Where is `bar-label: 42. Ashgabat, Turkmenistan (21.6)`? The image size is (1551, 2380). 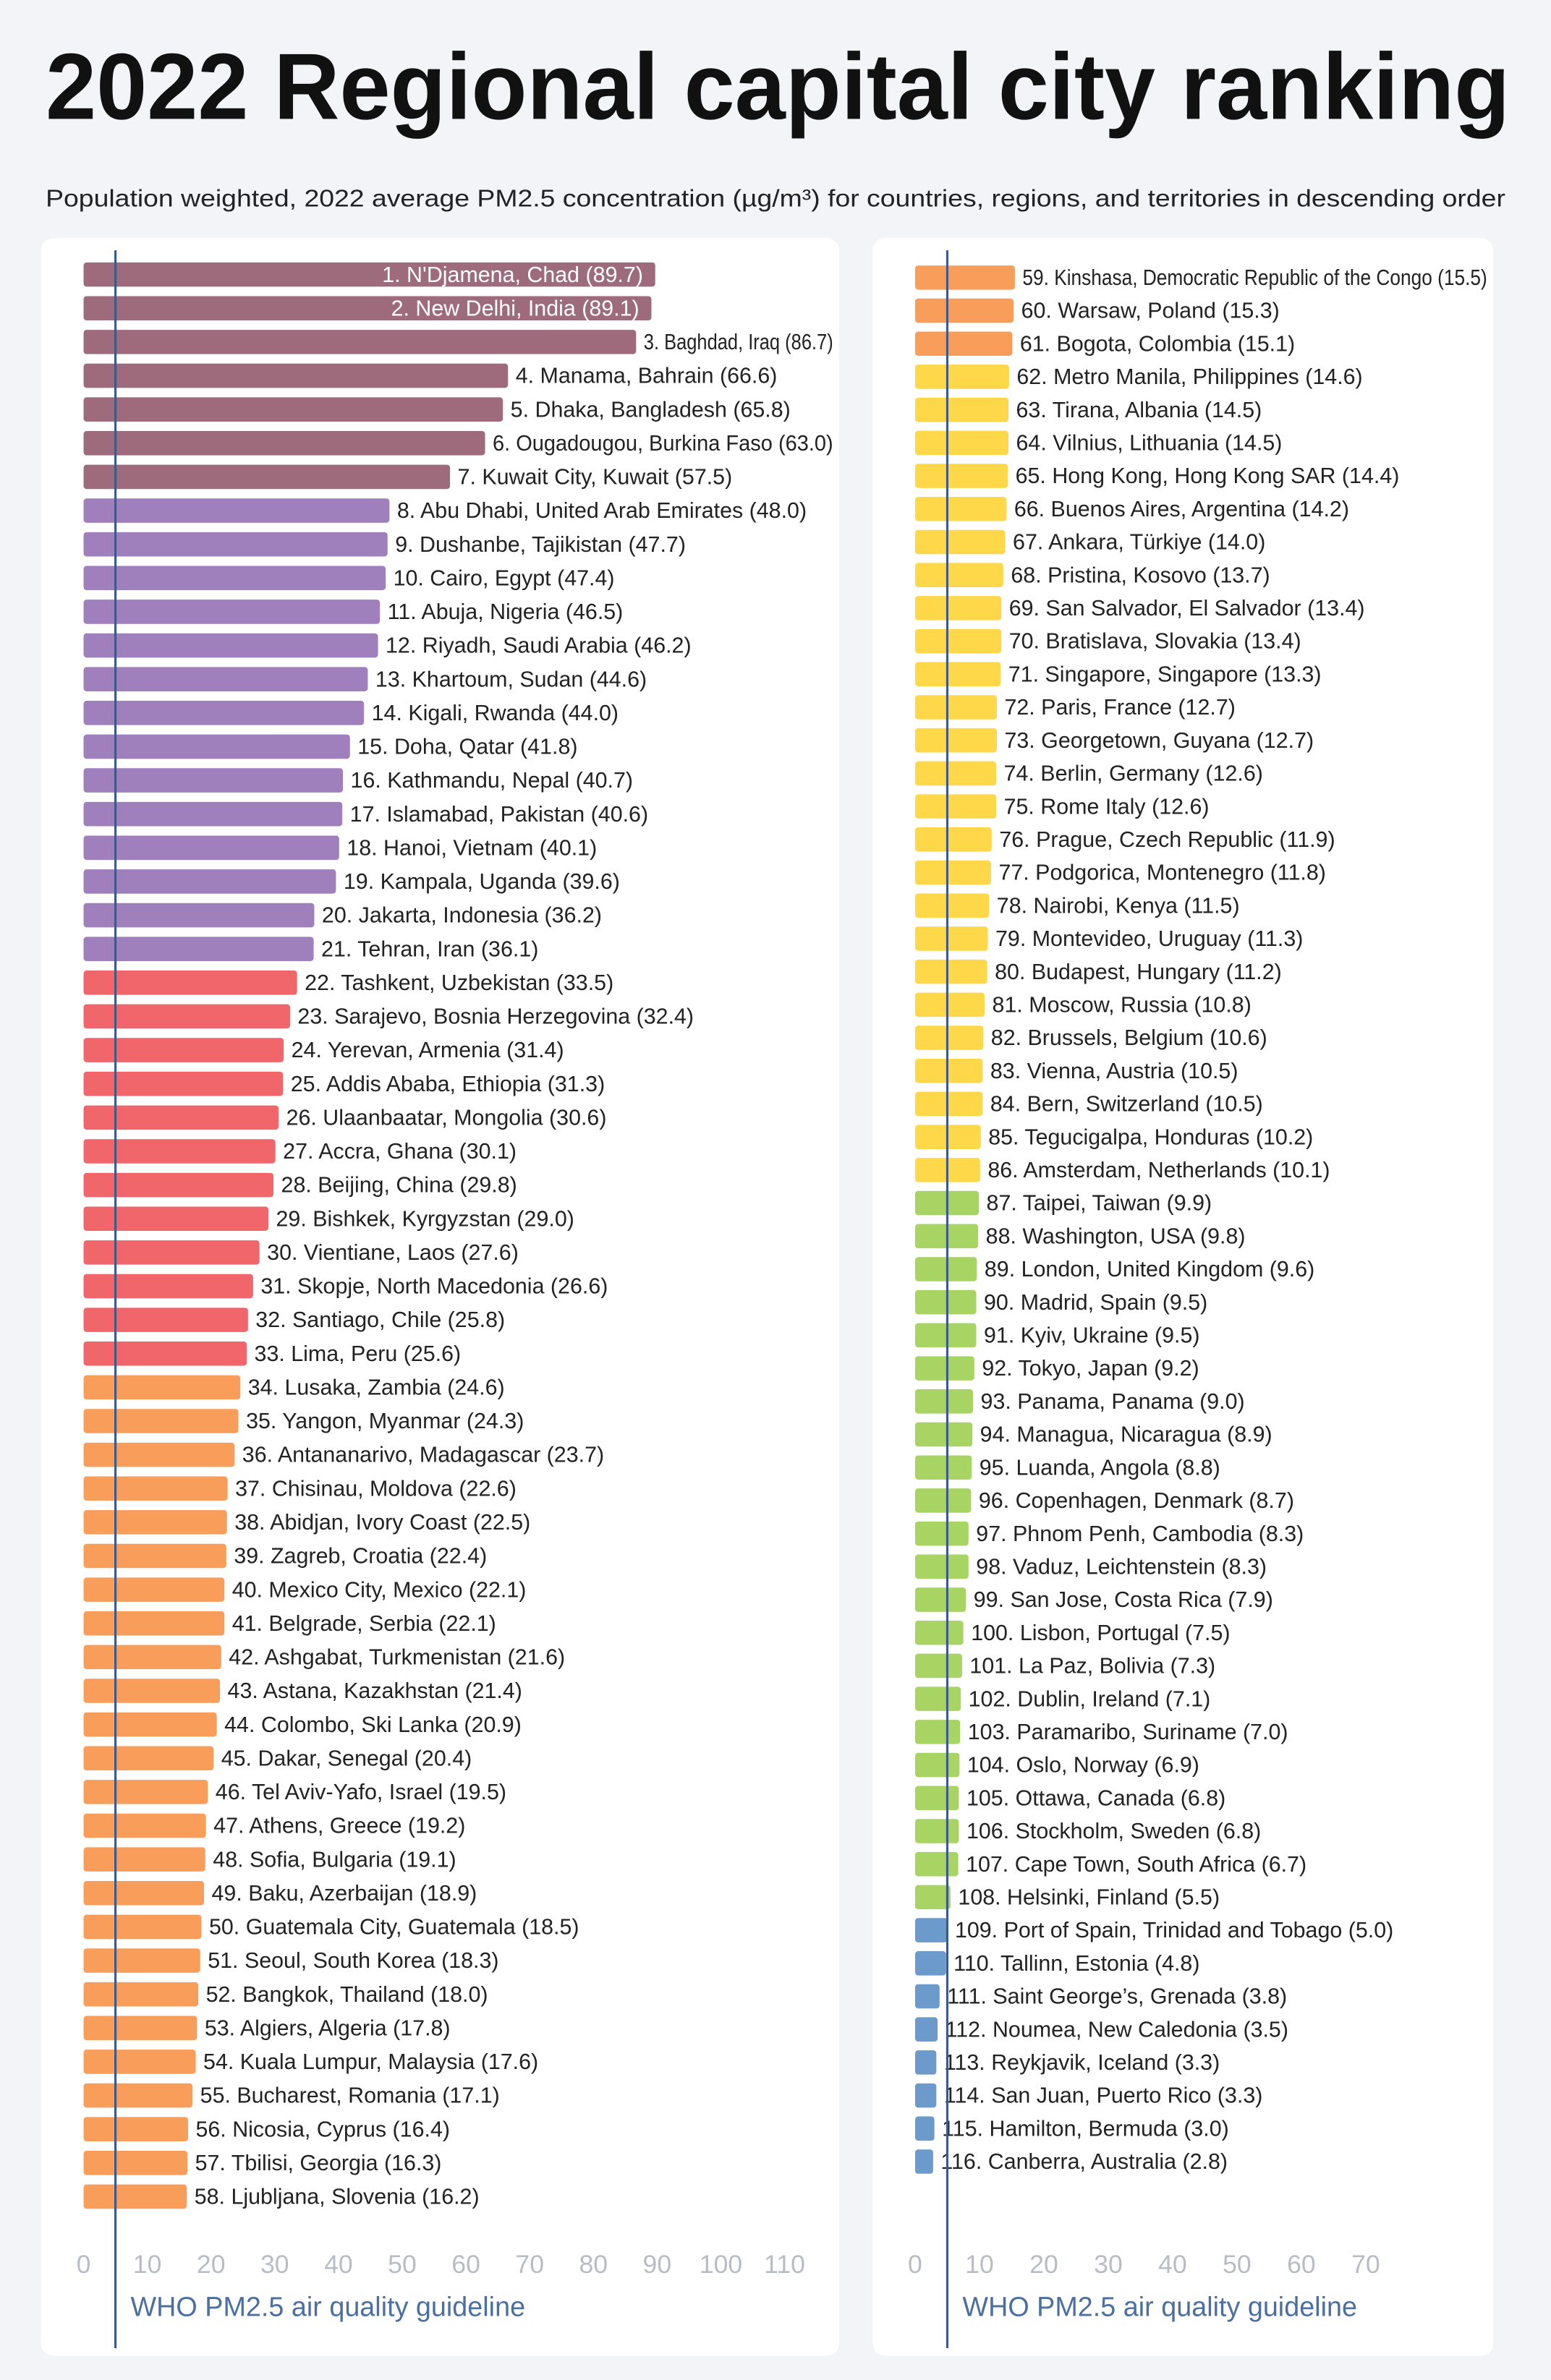 bar-label: 42. Ashgabat, Turkmenistan (21.6) is located at coordinates (397, 1657).